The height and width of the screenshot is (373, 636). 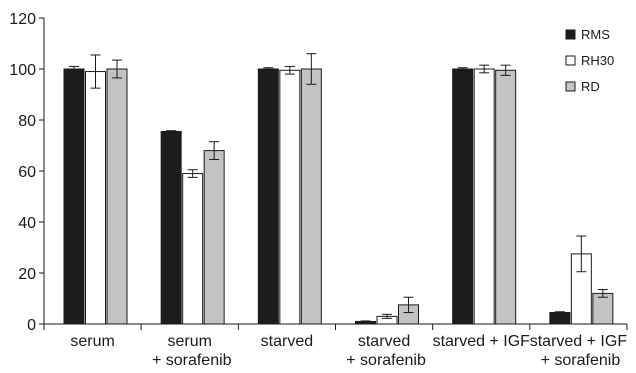 I want to click on legend-label-rd: RD, so click(x=590, y=86).